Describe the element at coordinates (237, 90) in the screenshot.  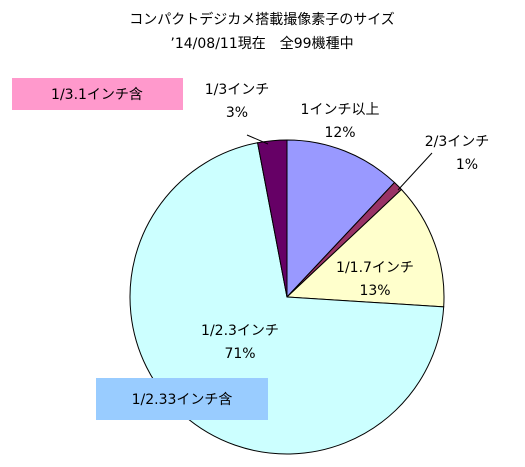
I see `slice-label: 1/3インチ` at that location.